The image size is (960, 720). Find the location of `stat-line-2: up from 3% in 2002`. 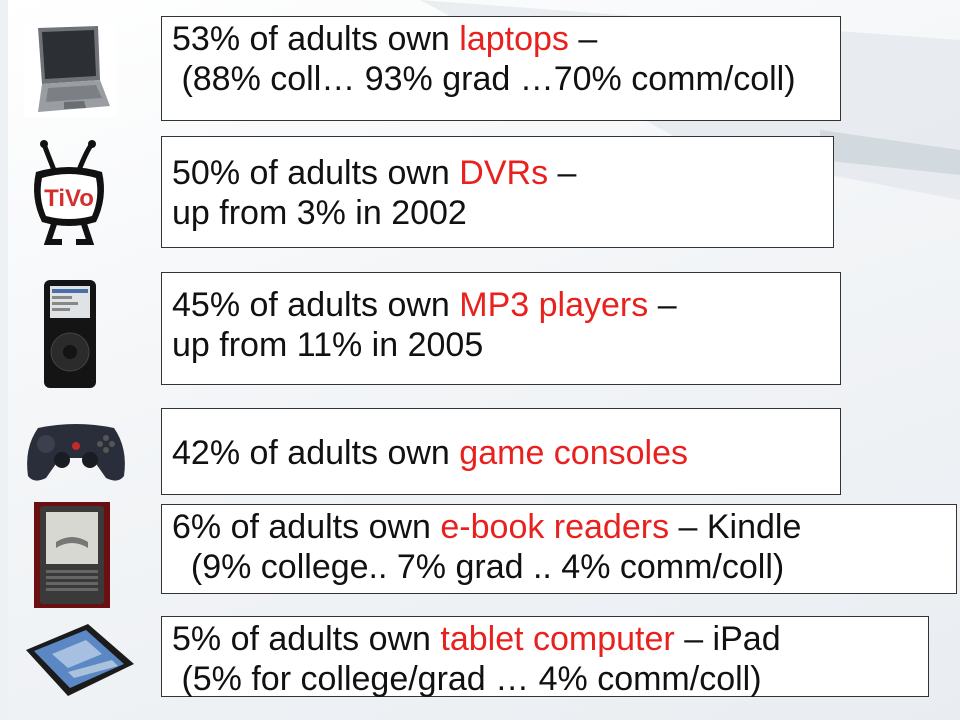

stat-line-2: up from 3% in 2002 is located at coordinates (319, 213).